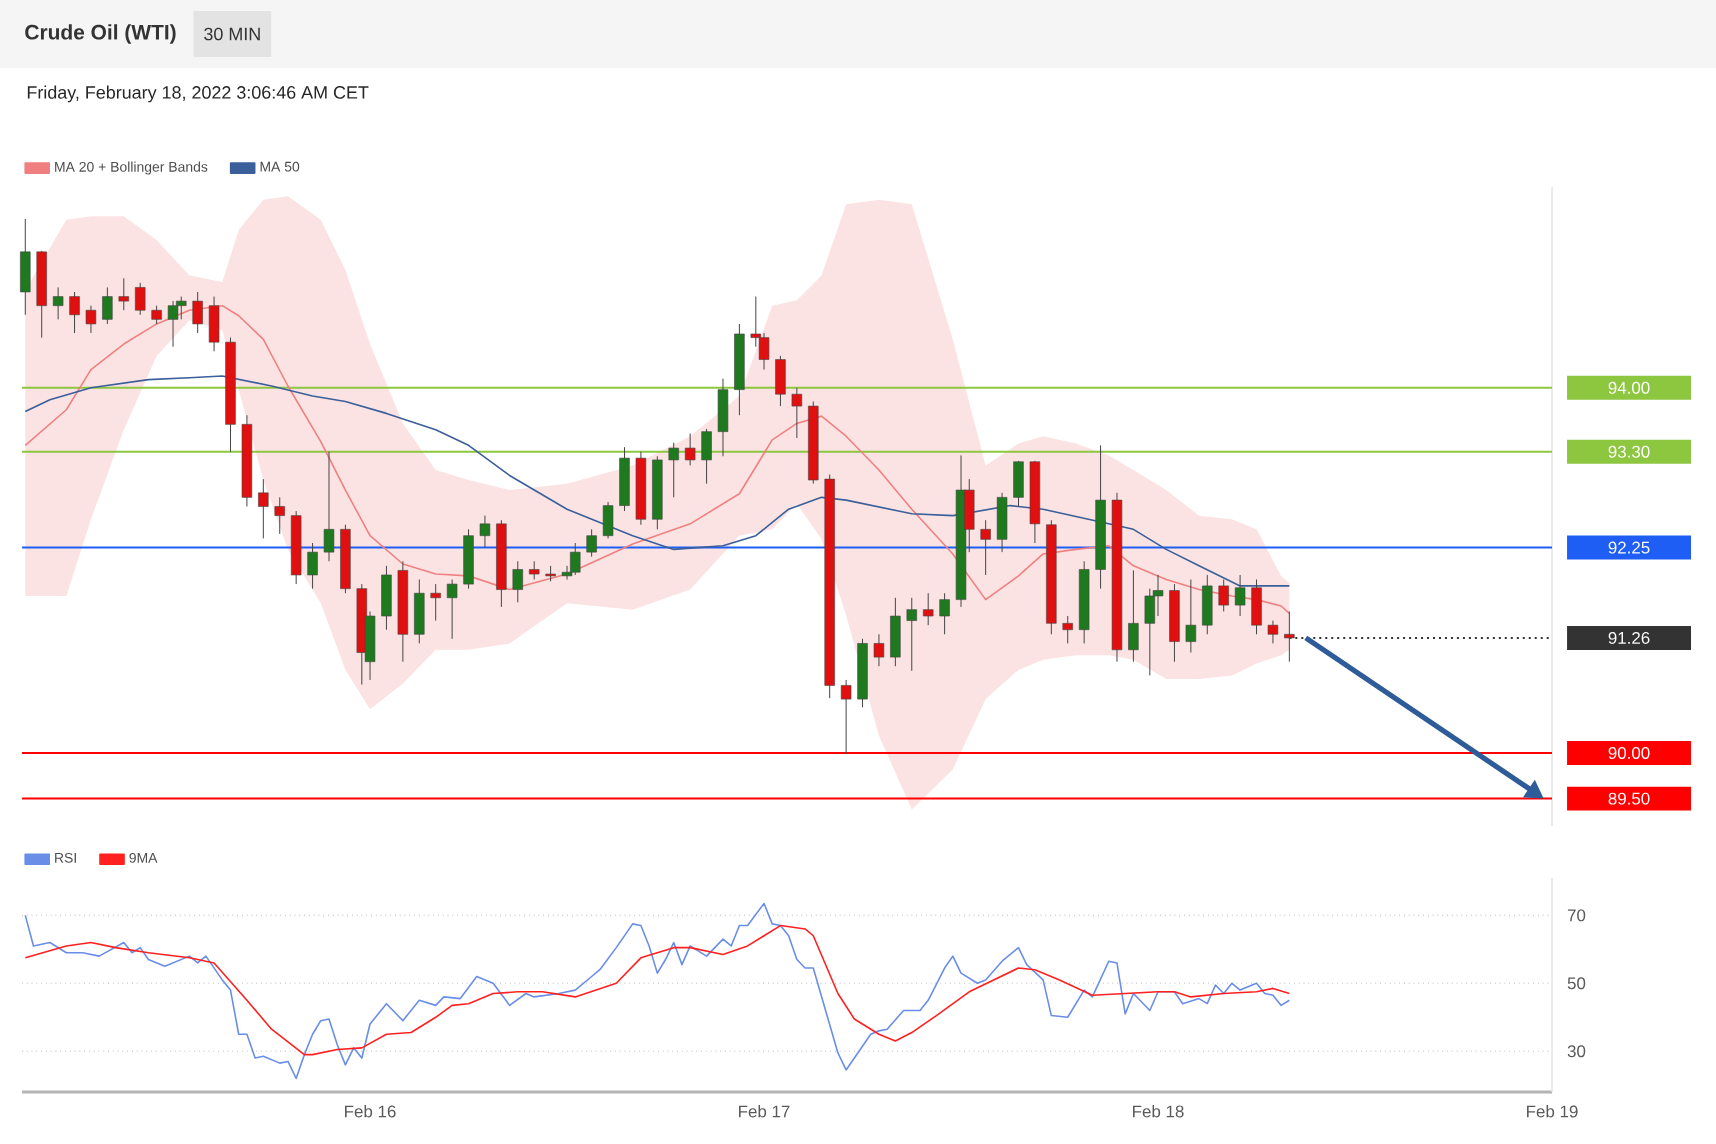 The height and width of the screenshot is (1144, 1716). Describe the element at coordinates (1552, 1111) in the screenshot. I see `x-tick-label: Feb 19` at that location.